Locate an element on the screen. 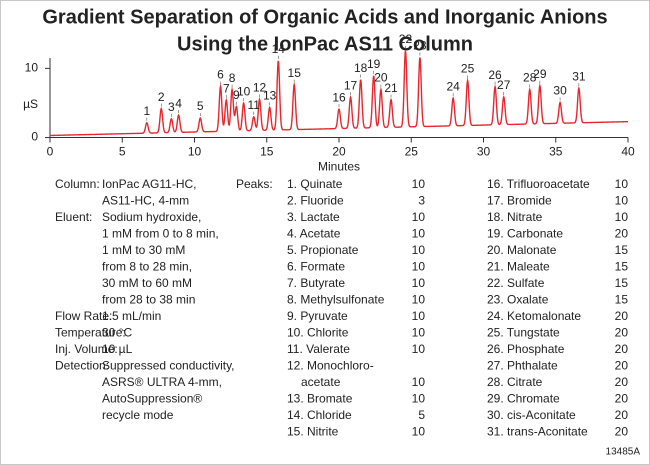  peak-label: 18 is located at coordinates (361, 68).